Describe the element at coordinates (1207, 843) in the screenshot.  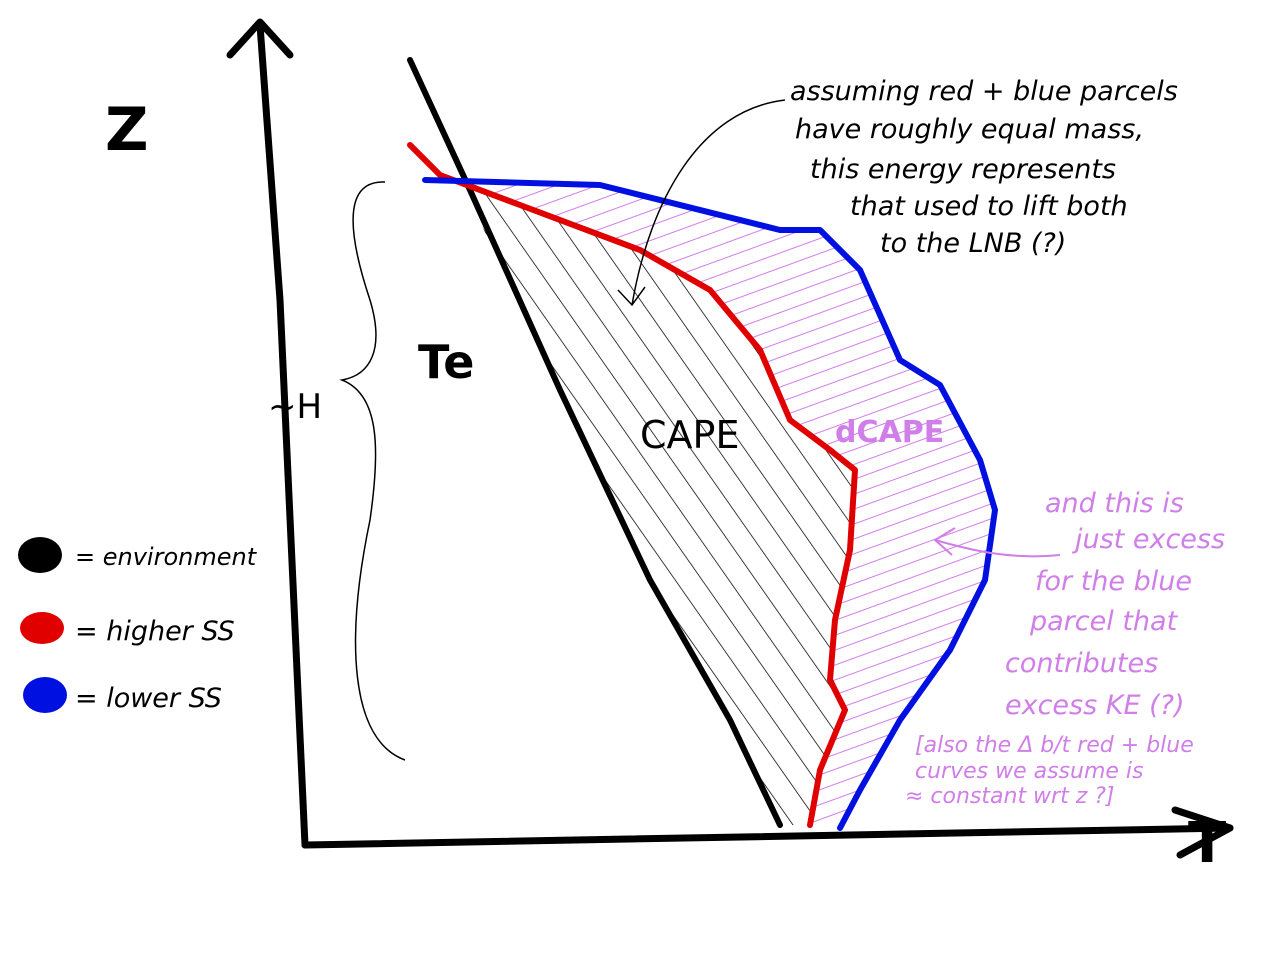
I see `x-axis-label: T` at that location.